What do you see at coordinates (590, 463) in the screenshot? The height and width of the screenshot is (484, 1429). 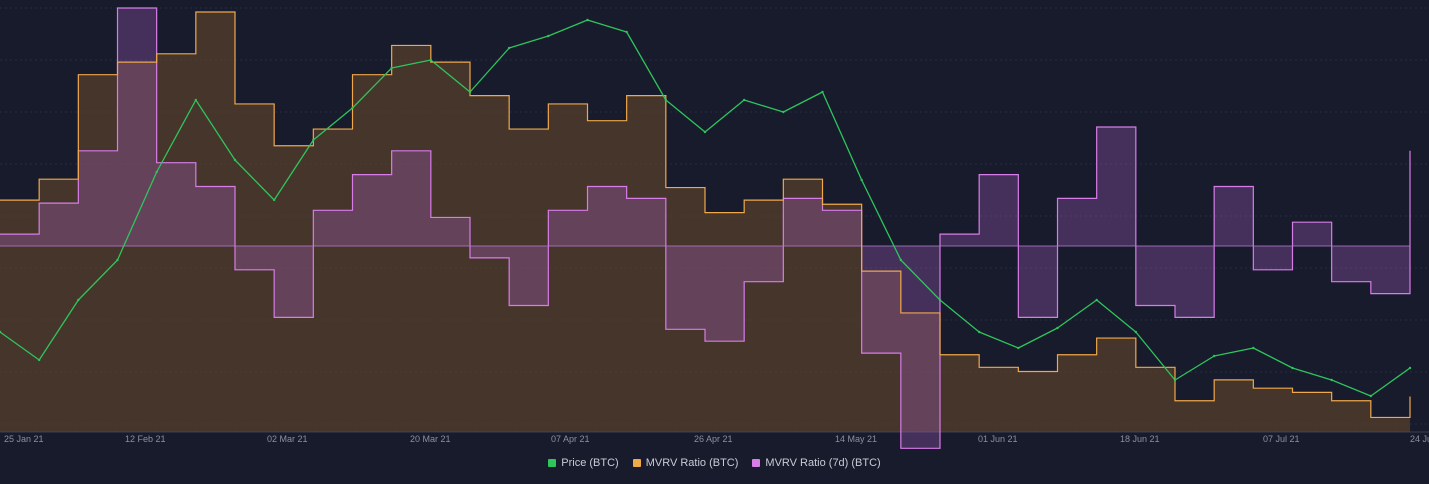 I see `legend-label-price: Price (BTC)` at bounding box center [590, 463].